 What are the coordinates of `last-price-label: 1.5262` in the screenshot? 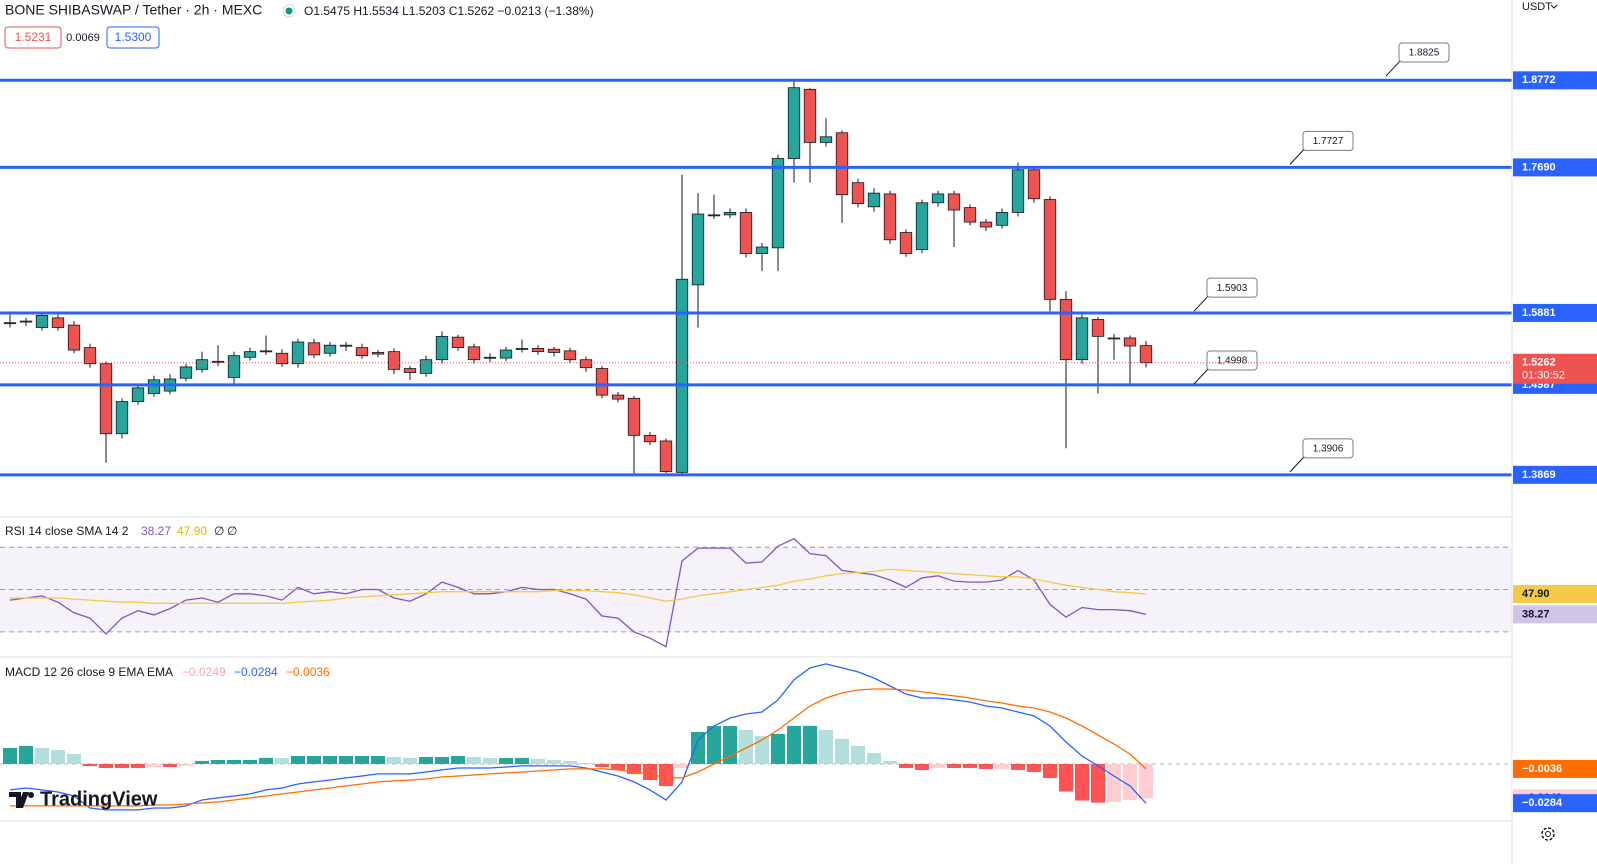 It's located at (1539, 363).